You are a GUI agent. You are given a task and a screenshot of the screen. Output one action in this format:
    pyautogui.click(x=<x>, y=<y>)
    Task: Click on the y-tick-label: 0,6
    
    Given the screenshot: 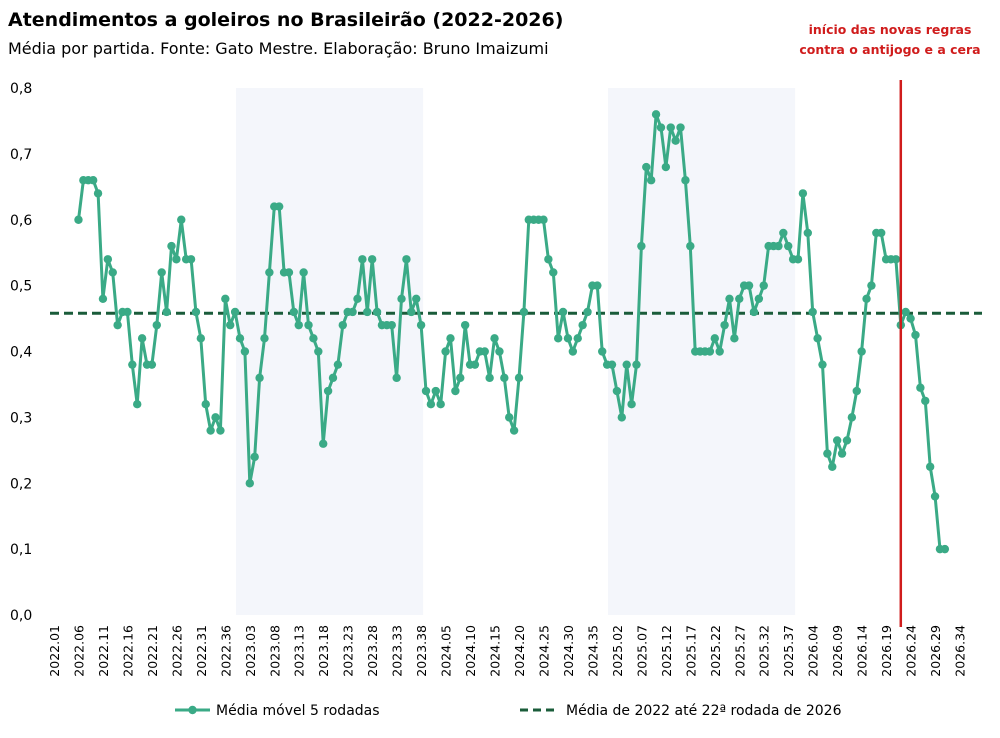 What is the action you would take?
    pyautogui.click(x=21, y=221)
    